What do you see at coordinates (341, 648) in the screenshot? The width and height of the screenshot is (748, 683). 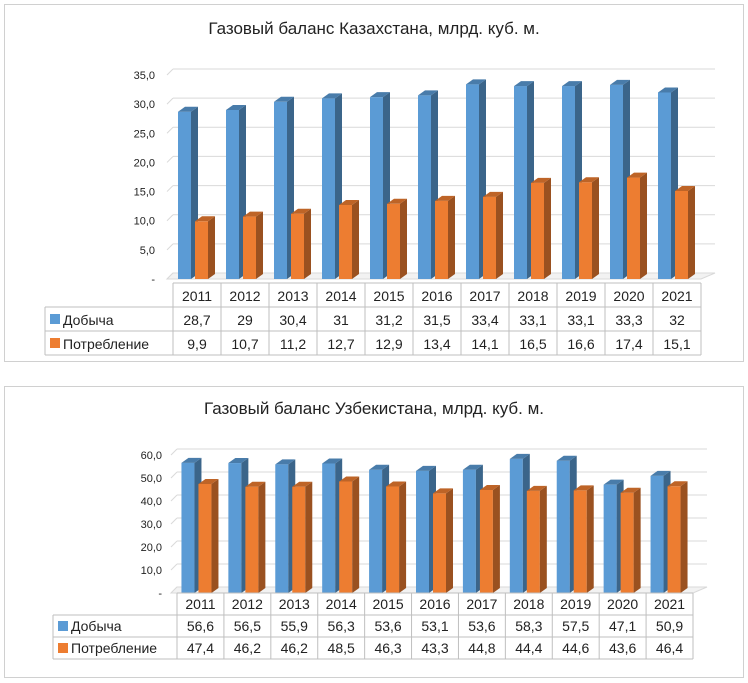 I see `data-label: 48,5` at bounding box center [341, 648].